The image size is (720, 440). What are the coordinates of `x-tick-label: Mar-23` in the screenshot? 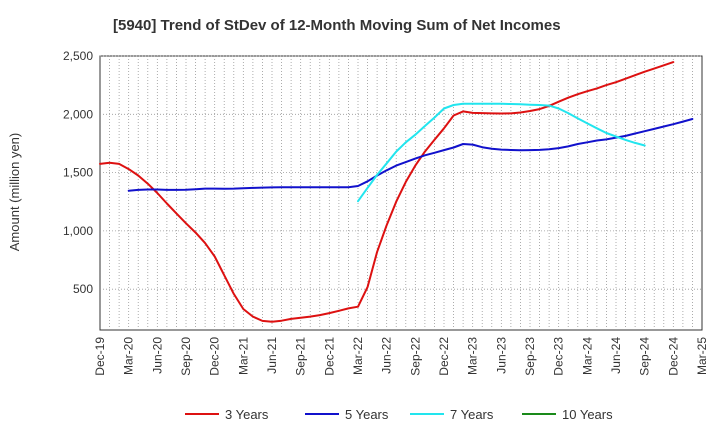 It's located at (473, 356).